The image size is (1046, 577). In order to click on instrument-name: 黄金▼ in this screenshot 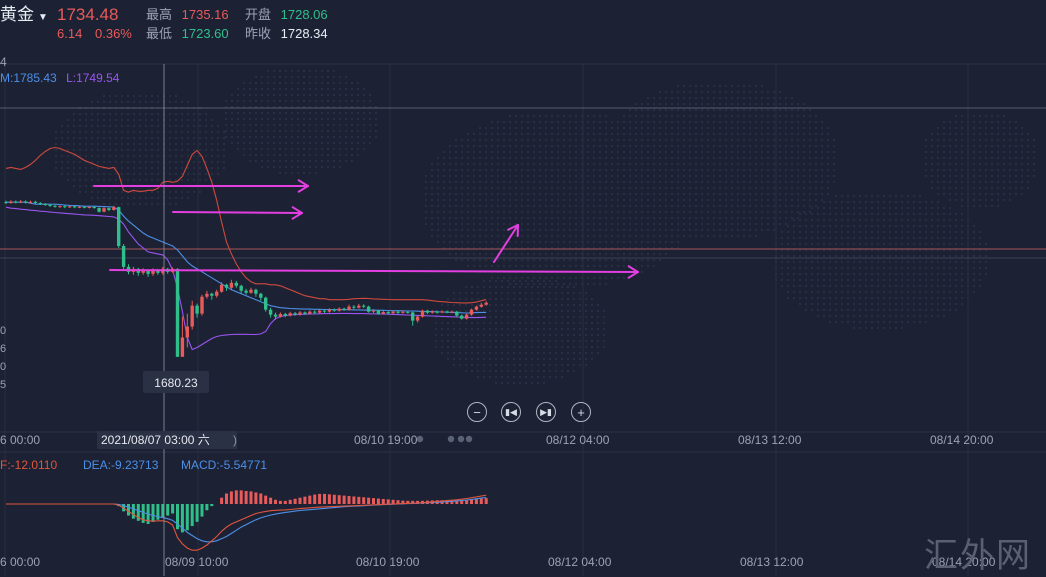, I will do `click(24, 16)`.